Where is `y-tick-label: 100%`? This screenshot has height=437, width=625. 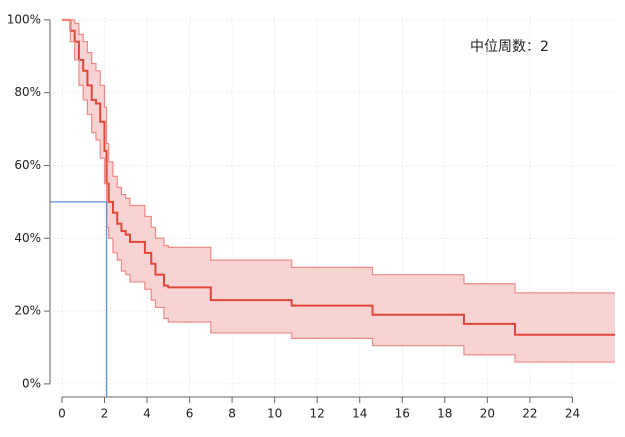
y-tick-label: 100% is located at coordinates (24, 19).